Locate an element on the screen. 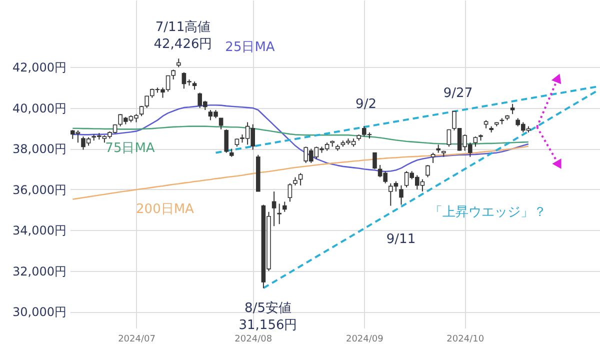  annotation: 8/5安値 31,156円 is located at coordinates (268, 316).